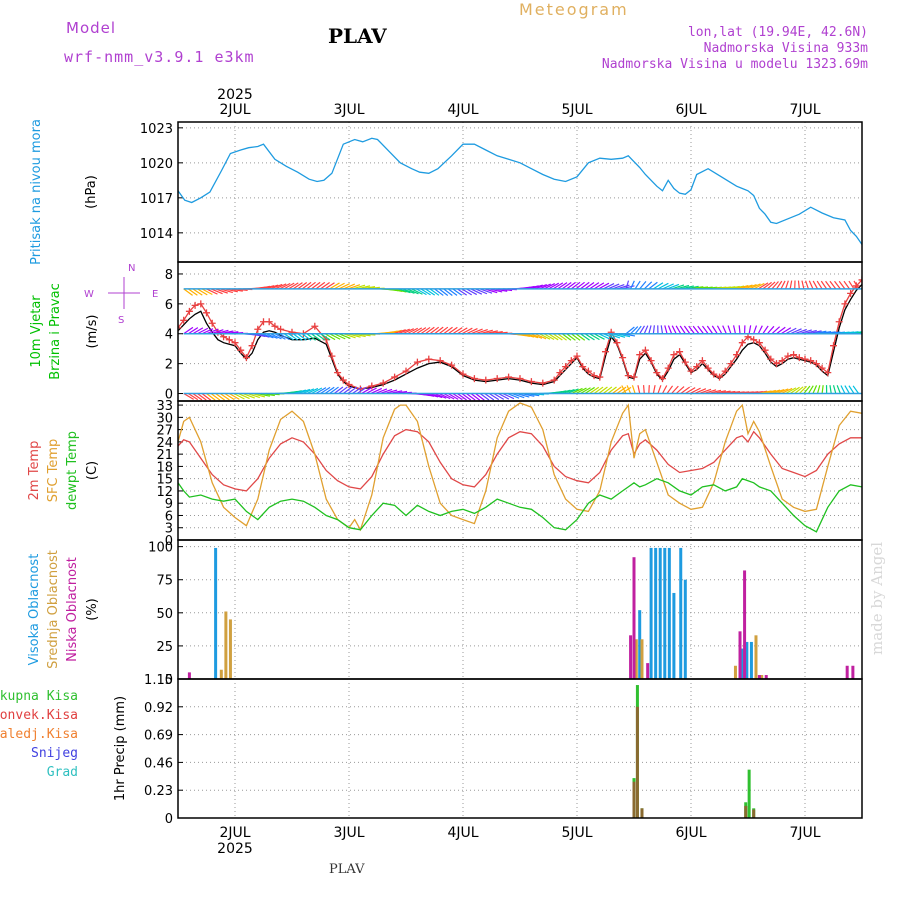 This screenshot has width=900, height=900. Describe the element at coordinates (169, 365) in the screenshot. I see `y-tick-label: 2` at that location.